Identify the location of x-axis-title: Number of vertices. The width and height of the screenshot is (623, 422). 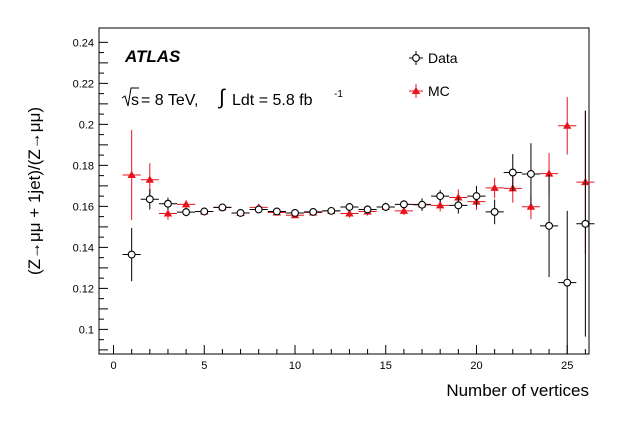
(517, 390).